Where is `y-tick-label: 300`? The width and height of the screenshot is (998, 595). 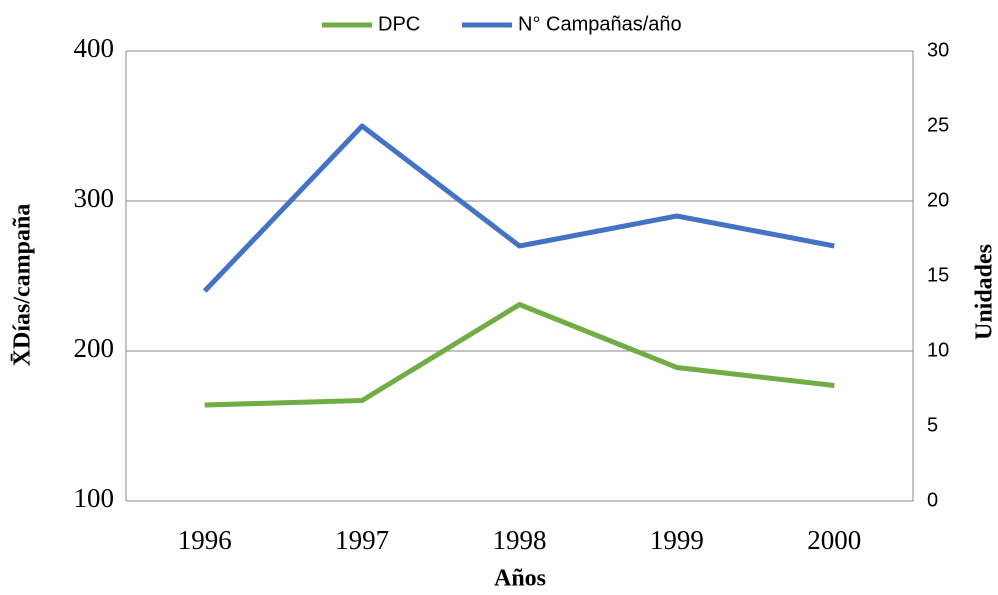 y-tick-label: 300 is located at coordinates (94, 198).